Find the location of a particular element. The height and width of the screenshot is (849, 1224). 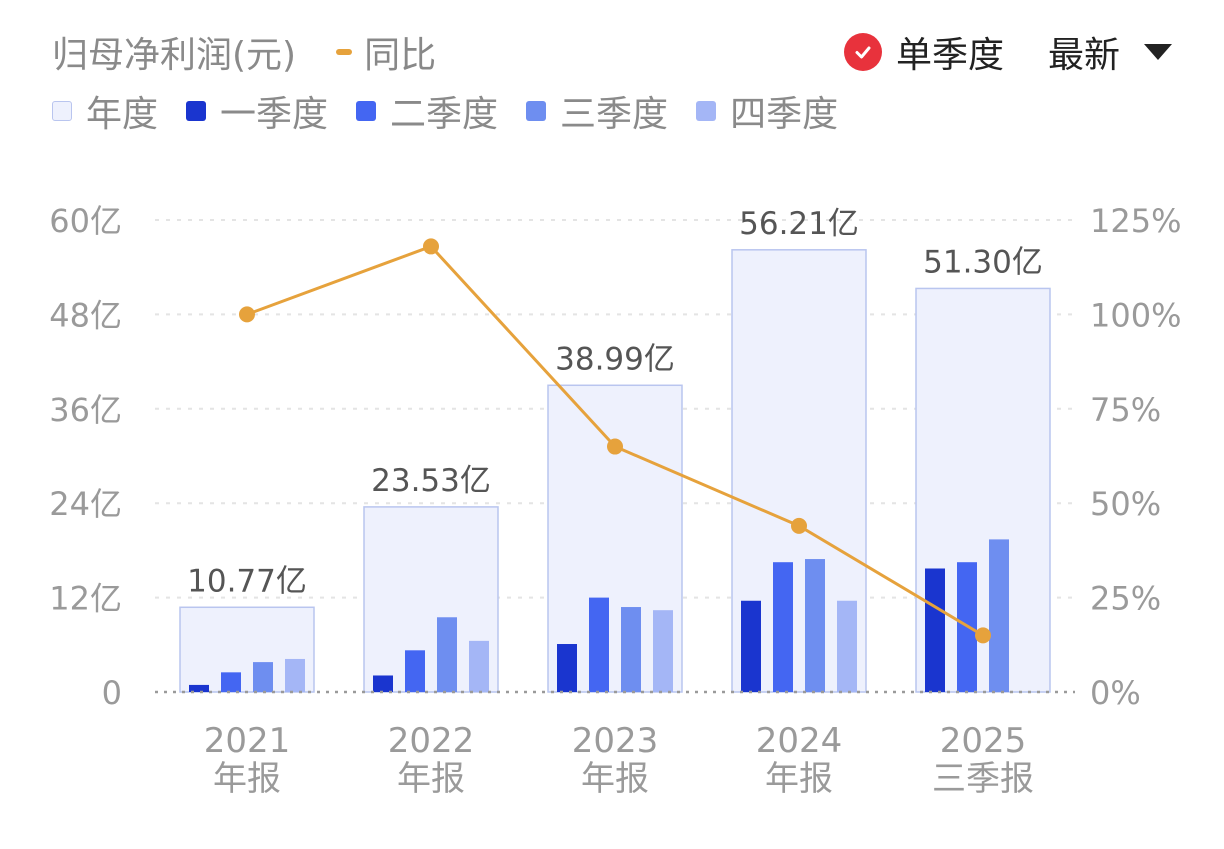

series-title: 归母净利润(元) is located at coordinates (174, 55).